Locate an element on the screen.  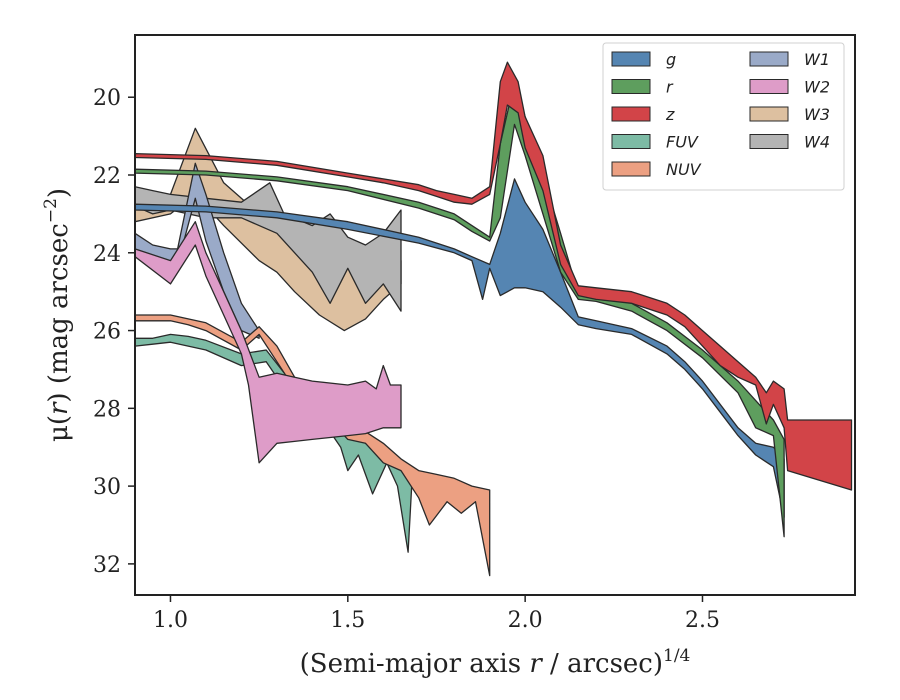
legend-swatch-w3 is located at coordinates (769, 114).